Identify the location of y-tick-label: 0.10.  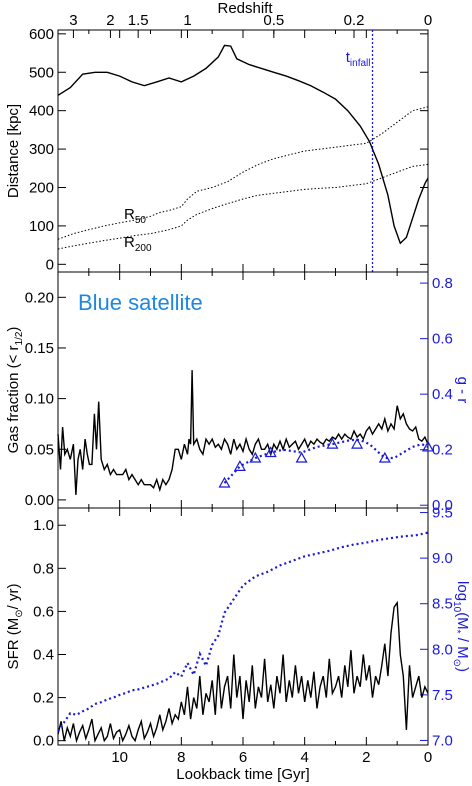
(39, 399).